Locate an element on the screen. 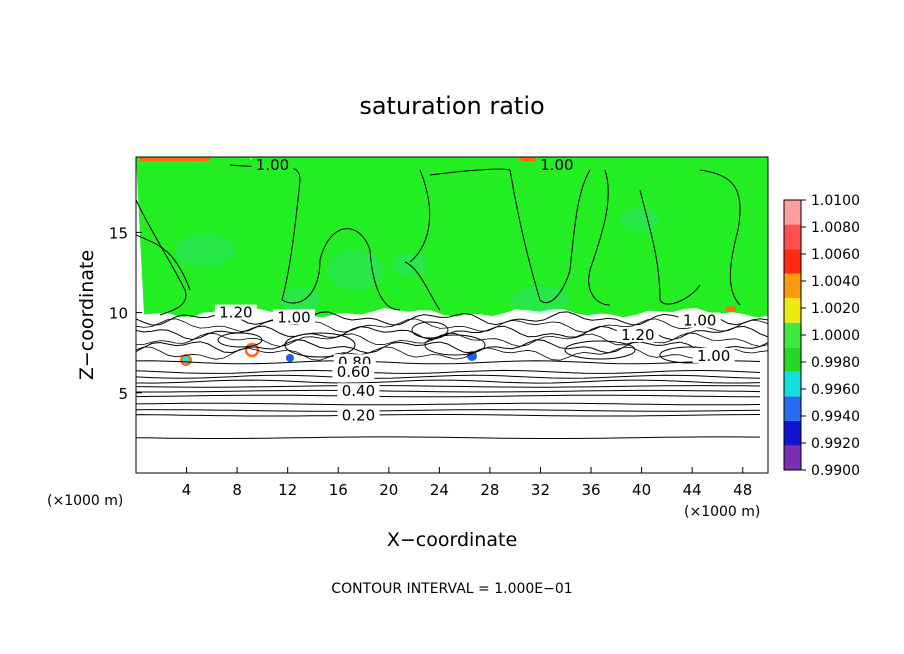 This screenshot has width=904, height=654. turbulent-contours is located at coordinates (452, 337).